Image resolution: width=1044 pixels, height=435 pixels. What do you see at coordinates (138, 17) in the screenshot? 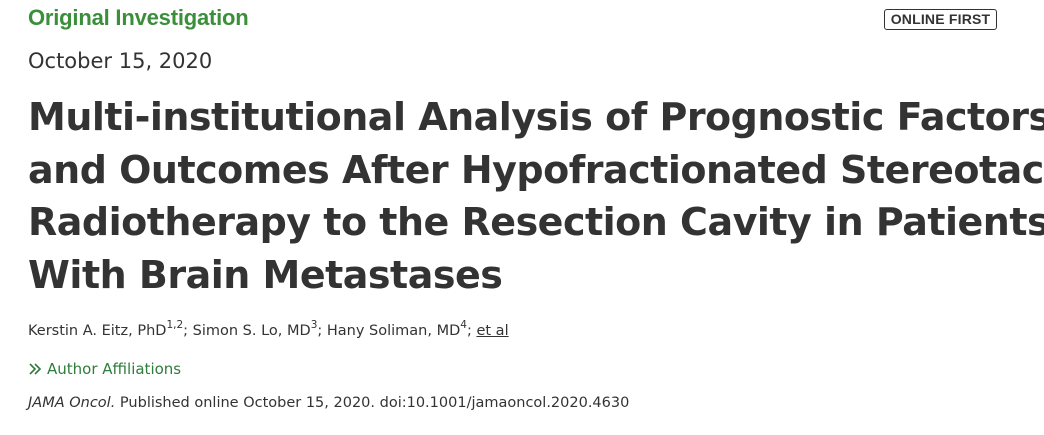
I see `section-label: Original Investigation` at bounding box center [138, 17].